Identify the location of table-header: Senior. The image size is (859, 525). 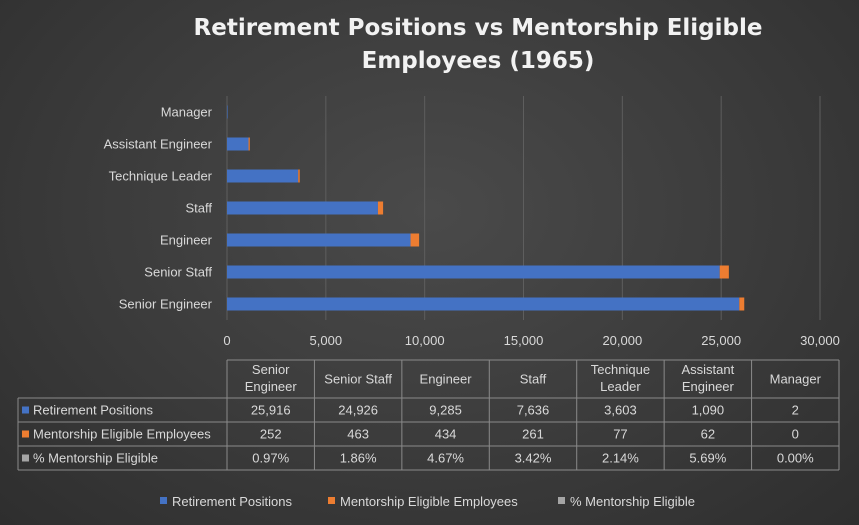
(271, 369).